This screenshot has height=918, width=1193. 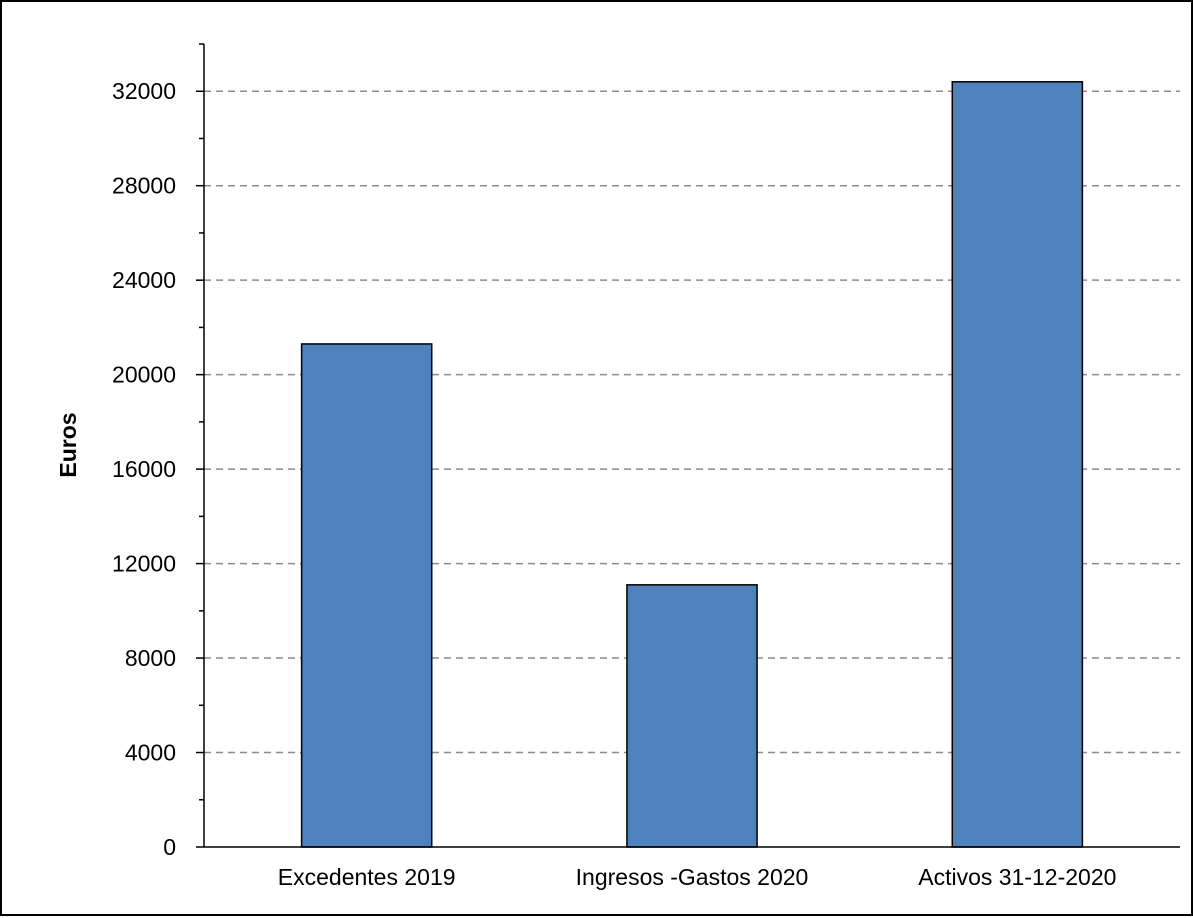 I want to click on y-tick-label: 0, so click(x=169, y=847).